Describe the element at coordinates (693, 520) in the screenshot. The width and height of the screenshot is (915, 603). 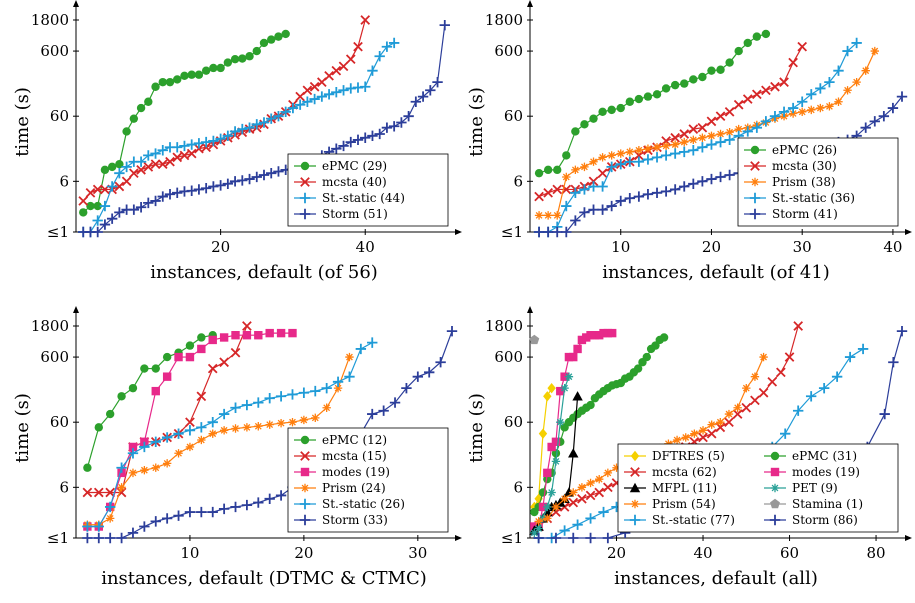
I see `legend-label: St.-static (77)` at that location.